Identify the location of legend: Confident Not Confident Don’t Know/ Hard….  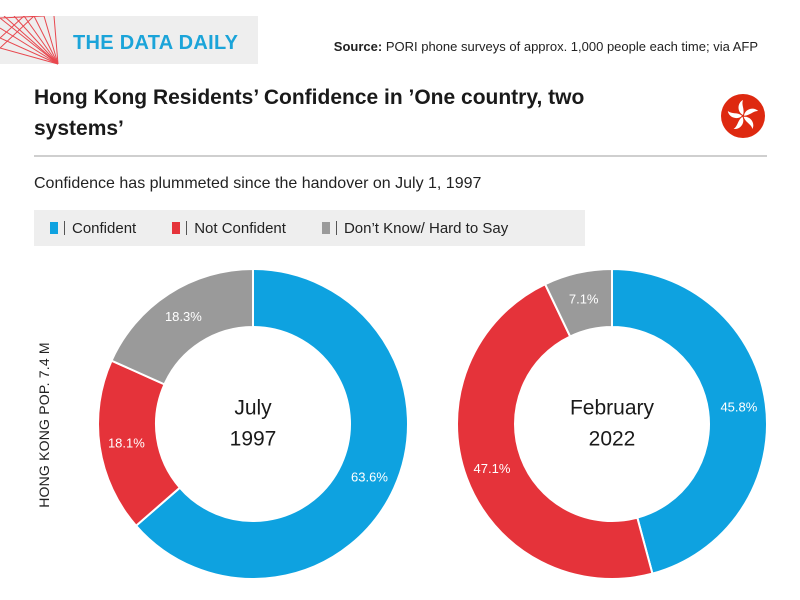
(309, 228).